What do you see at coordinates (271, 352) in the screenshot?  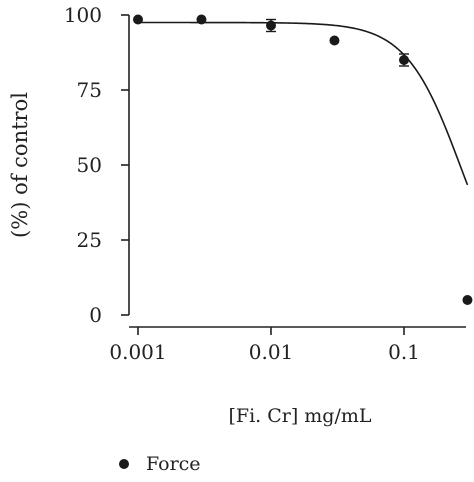 I see `x-tick-label: 0.01` at bounding box center [271, 352].